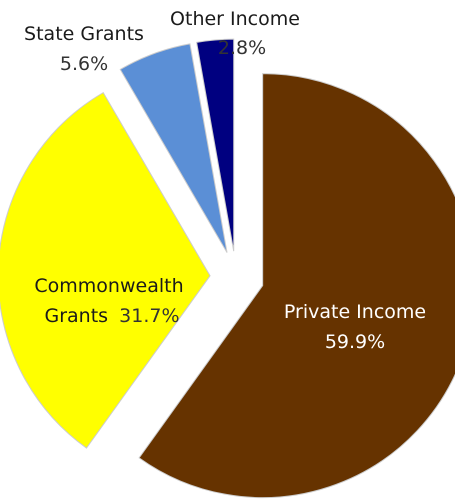 This screenshot has width=455, height=499. What do you see at coordinates (108, 286) in the screenshot?
I see `label-commonwealth-name-line1: Commonwealth` at bounding box center [108, 286].